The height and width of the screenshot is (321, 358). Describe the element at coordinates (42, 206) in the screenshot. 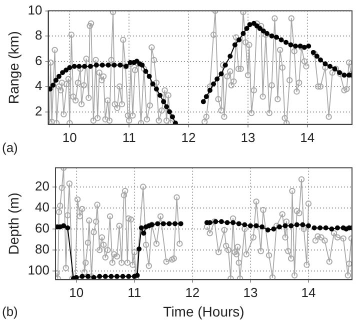

I see `y-tick-label: 40` at that location.